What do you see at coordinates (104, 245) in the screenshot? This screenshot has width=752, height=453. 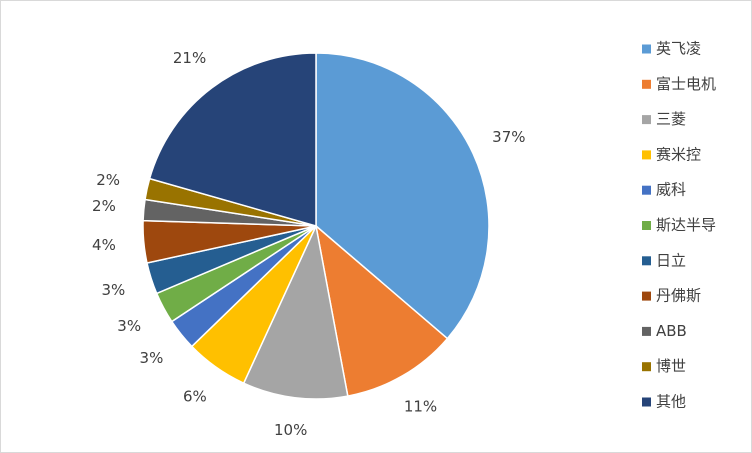 I see `data-label: 4%` at bounding box center [104, 245].